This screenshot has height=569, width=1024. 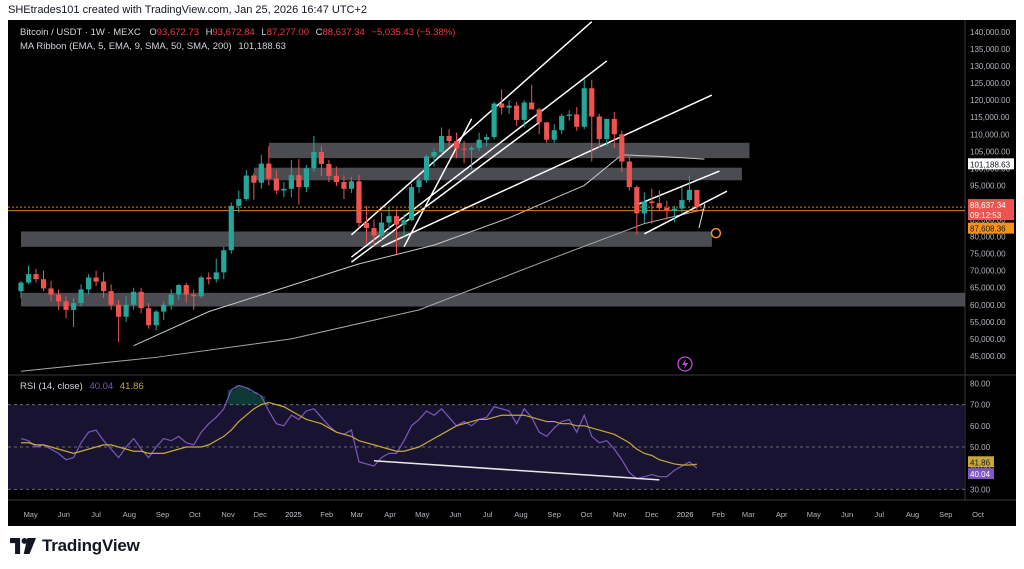 I want to click on countdown-tag: 09:12:53, so click(x=986, y=215).